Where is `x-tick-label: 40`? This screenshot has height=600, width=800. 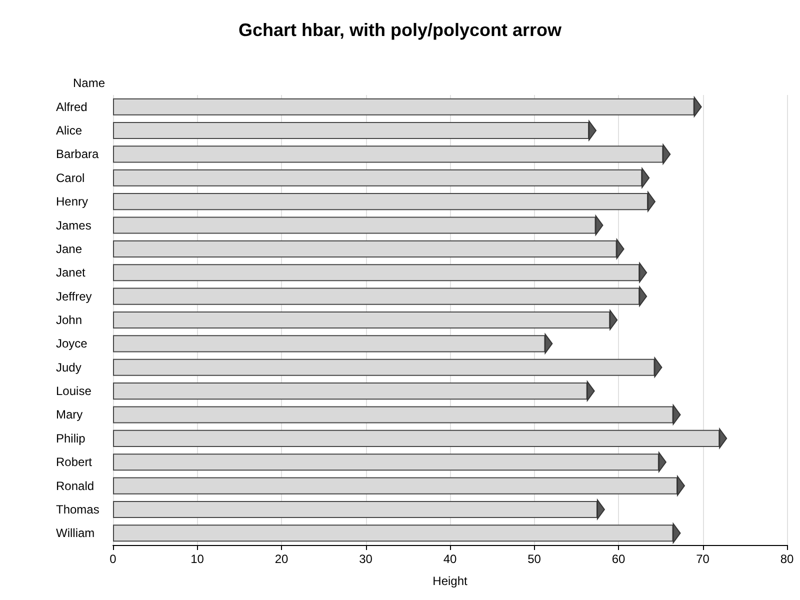 x-tick-label: 40 is located at coordinates (450, 559).